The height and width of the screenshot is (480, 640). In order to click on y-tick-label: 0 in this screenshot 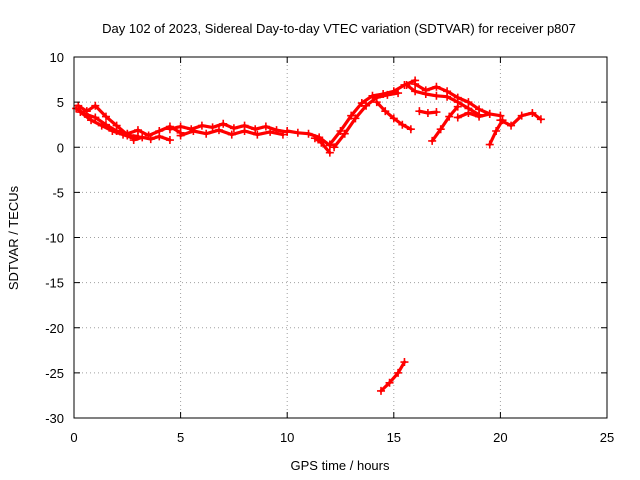, I will do `click(60, 147)`.